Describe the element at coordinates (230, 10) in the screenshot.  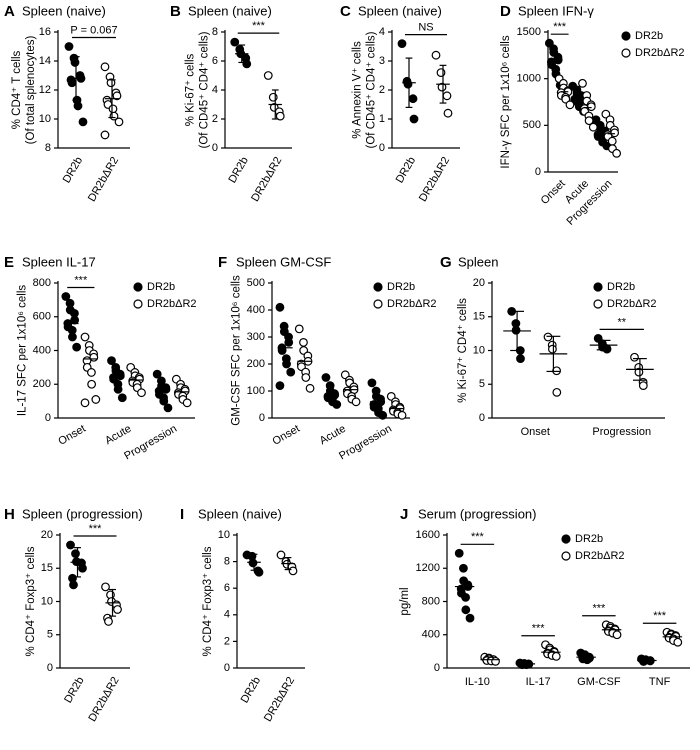
I see `panel-title: Spleen (naive)` at that location.